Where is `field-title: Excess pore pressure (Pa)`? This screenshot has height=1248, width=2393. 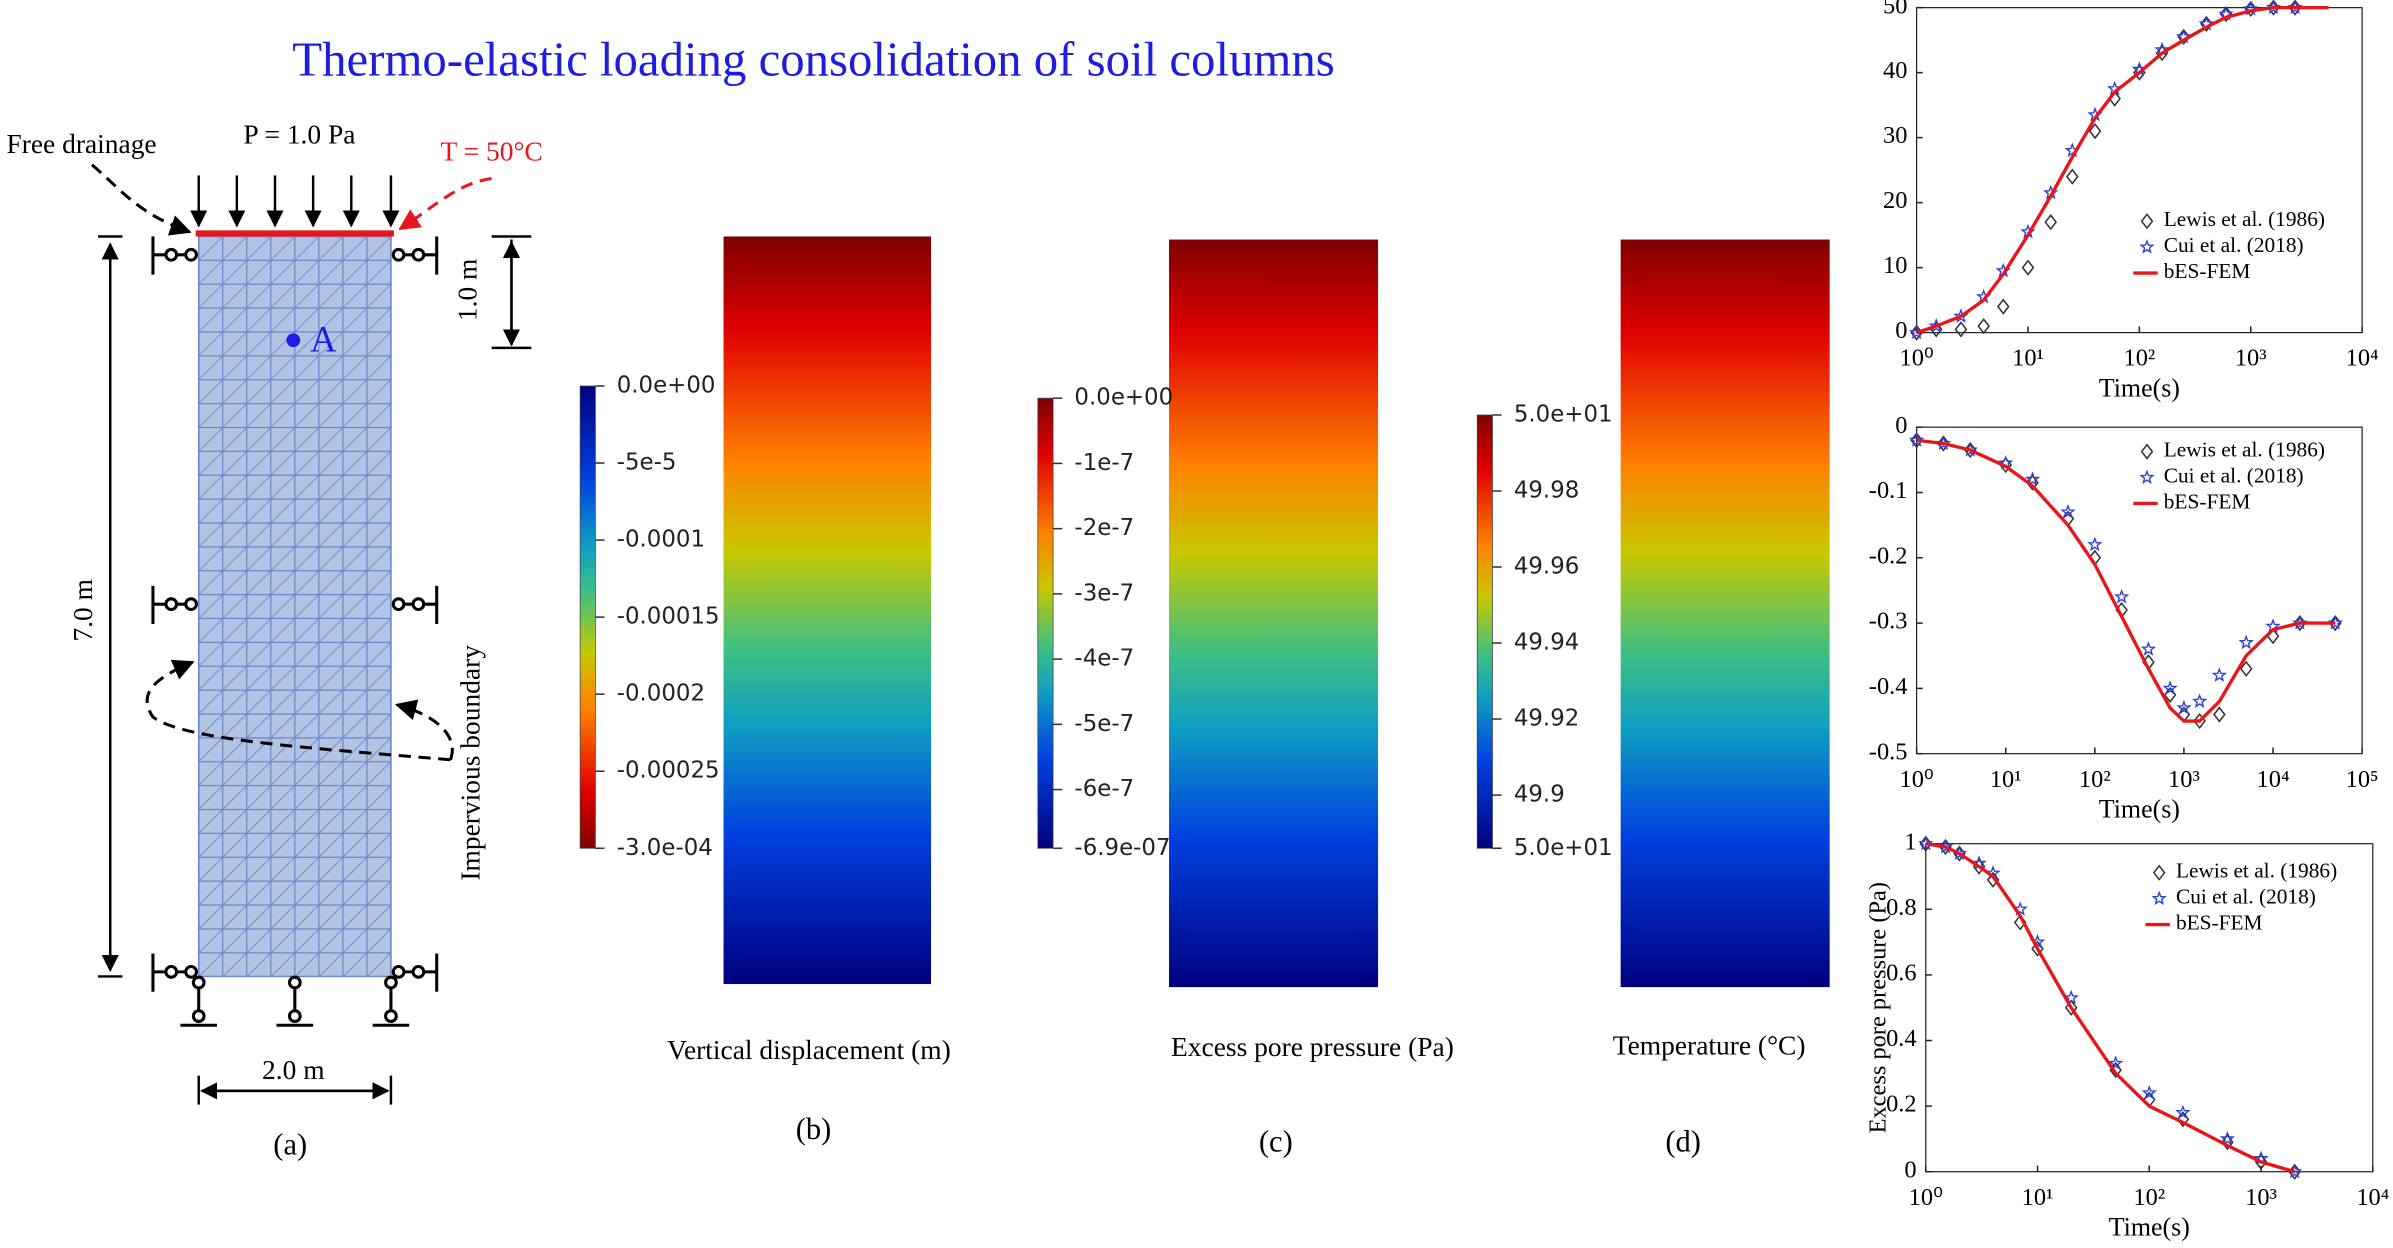 field-title: Excess pore pressure (Pa) is located at coordinates (1312, 1047).